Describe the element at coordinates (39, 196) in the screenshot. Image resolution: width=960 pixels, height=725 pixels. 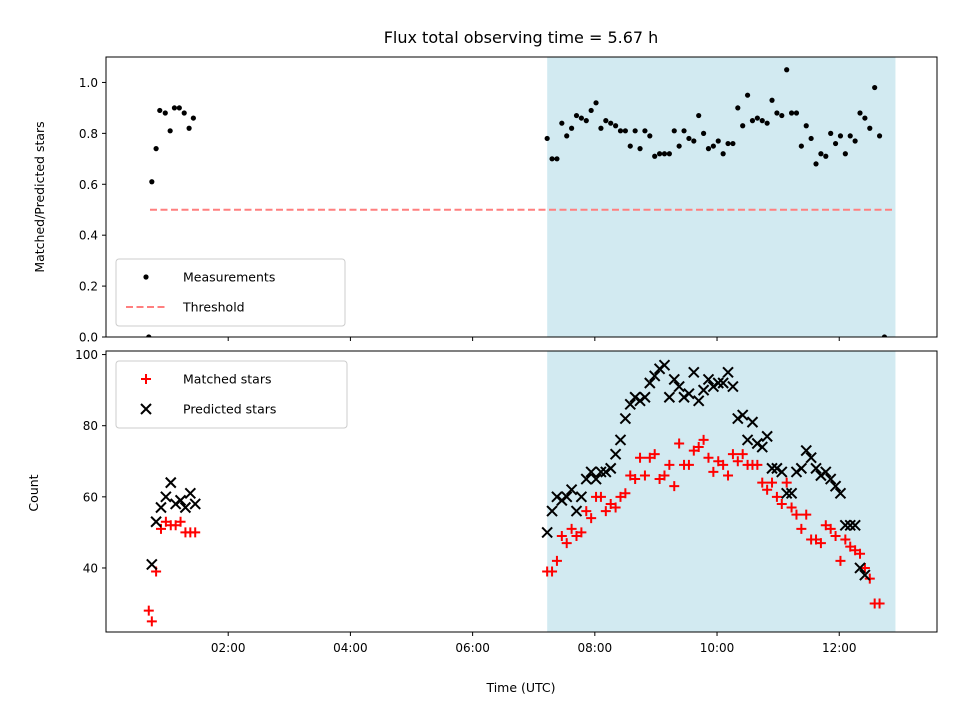
I see `top-panel-y-axis-label: Matched/Predicted stars` at that location.